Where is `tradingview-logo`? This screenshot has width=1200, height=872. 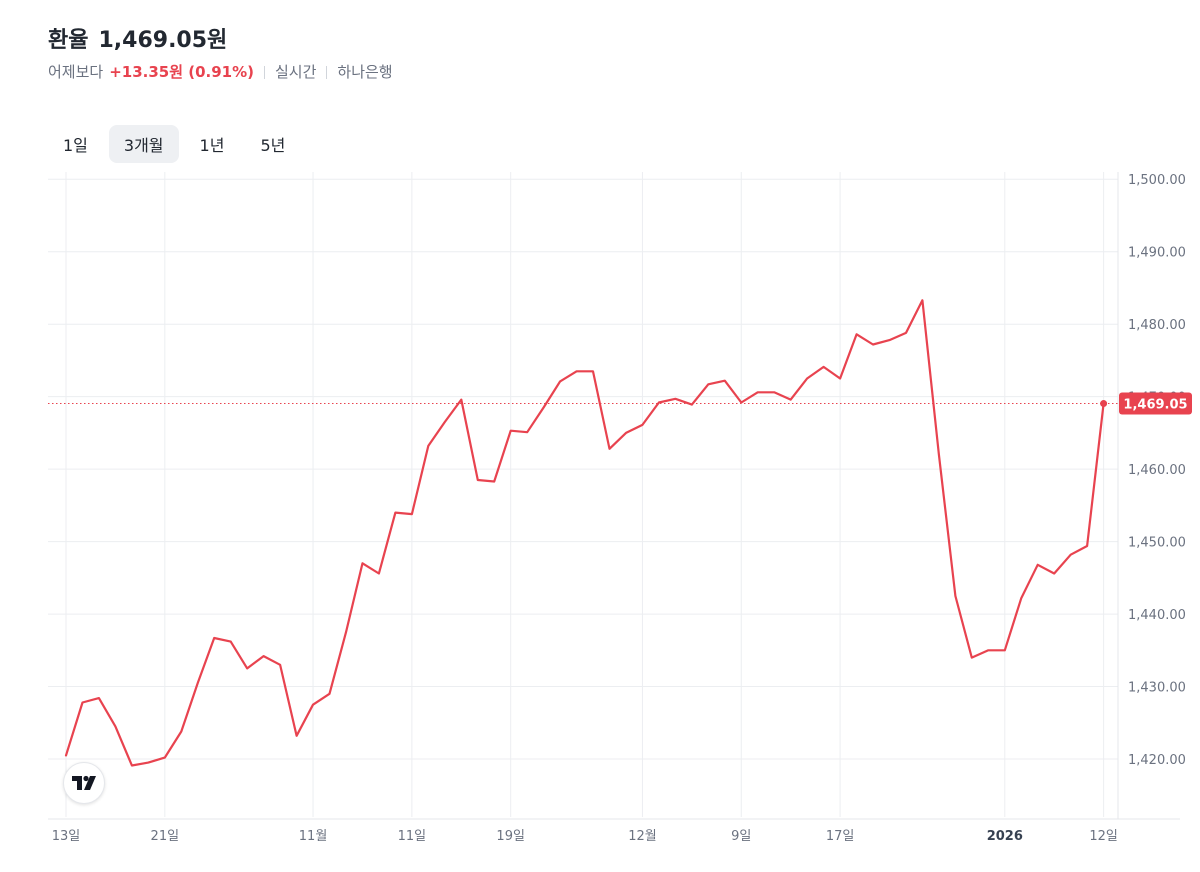 tradingview-logo is located at coordinates (84, 783).